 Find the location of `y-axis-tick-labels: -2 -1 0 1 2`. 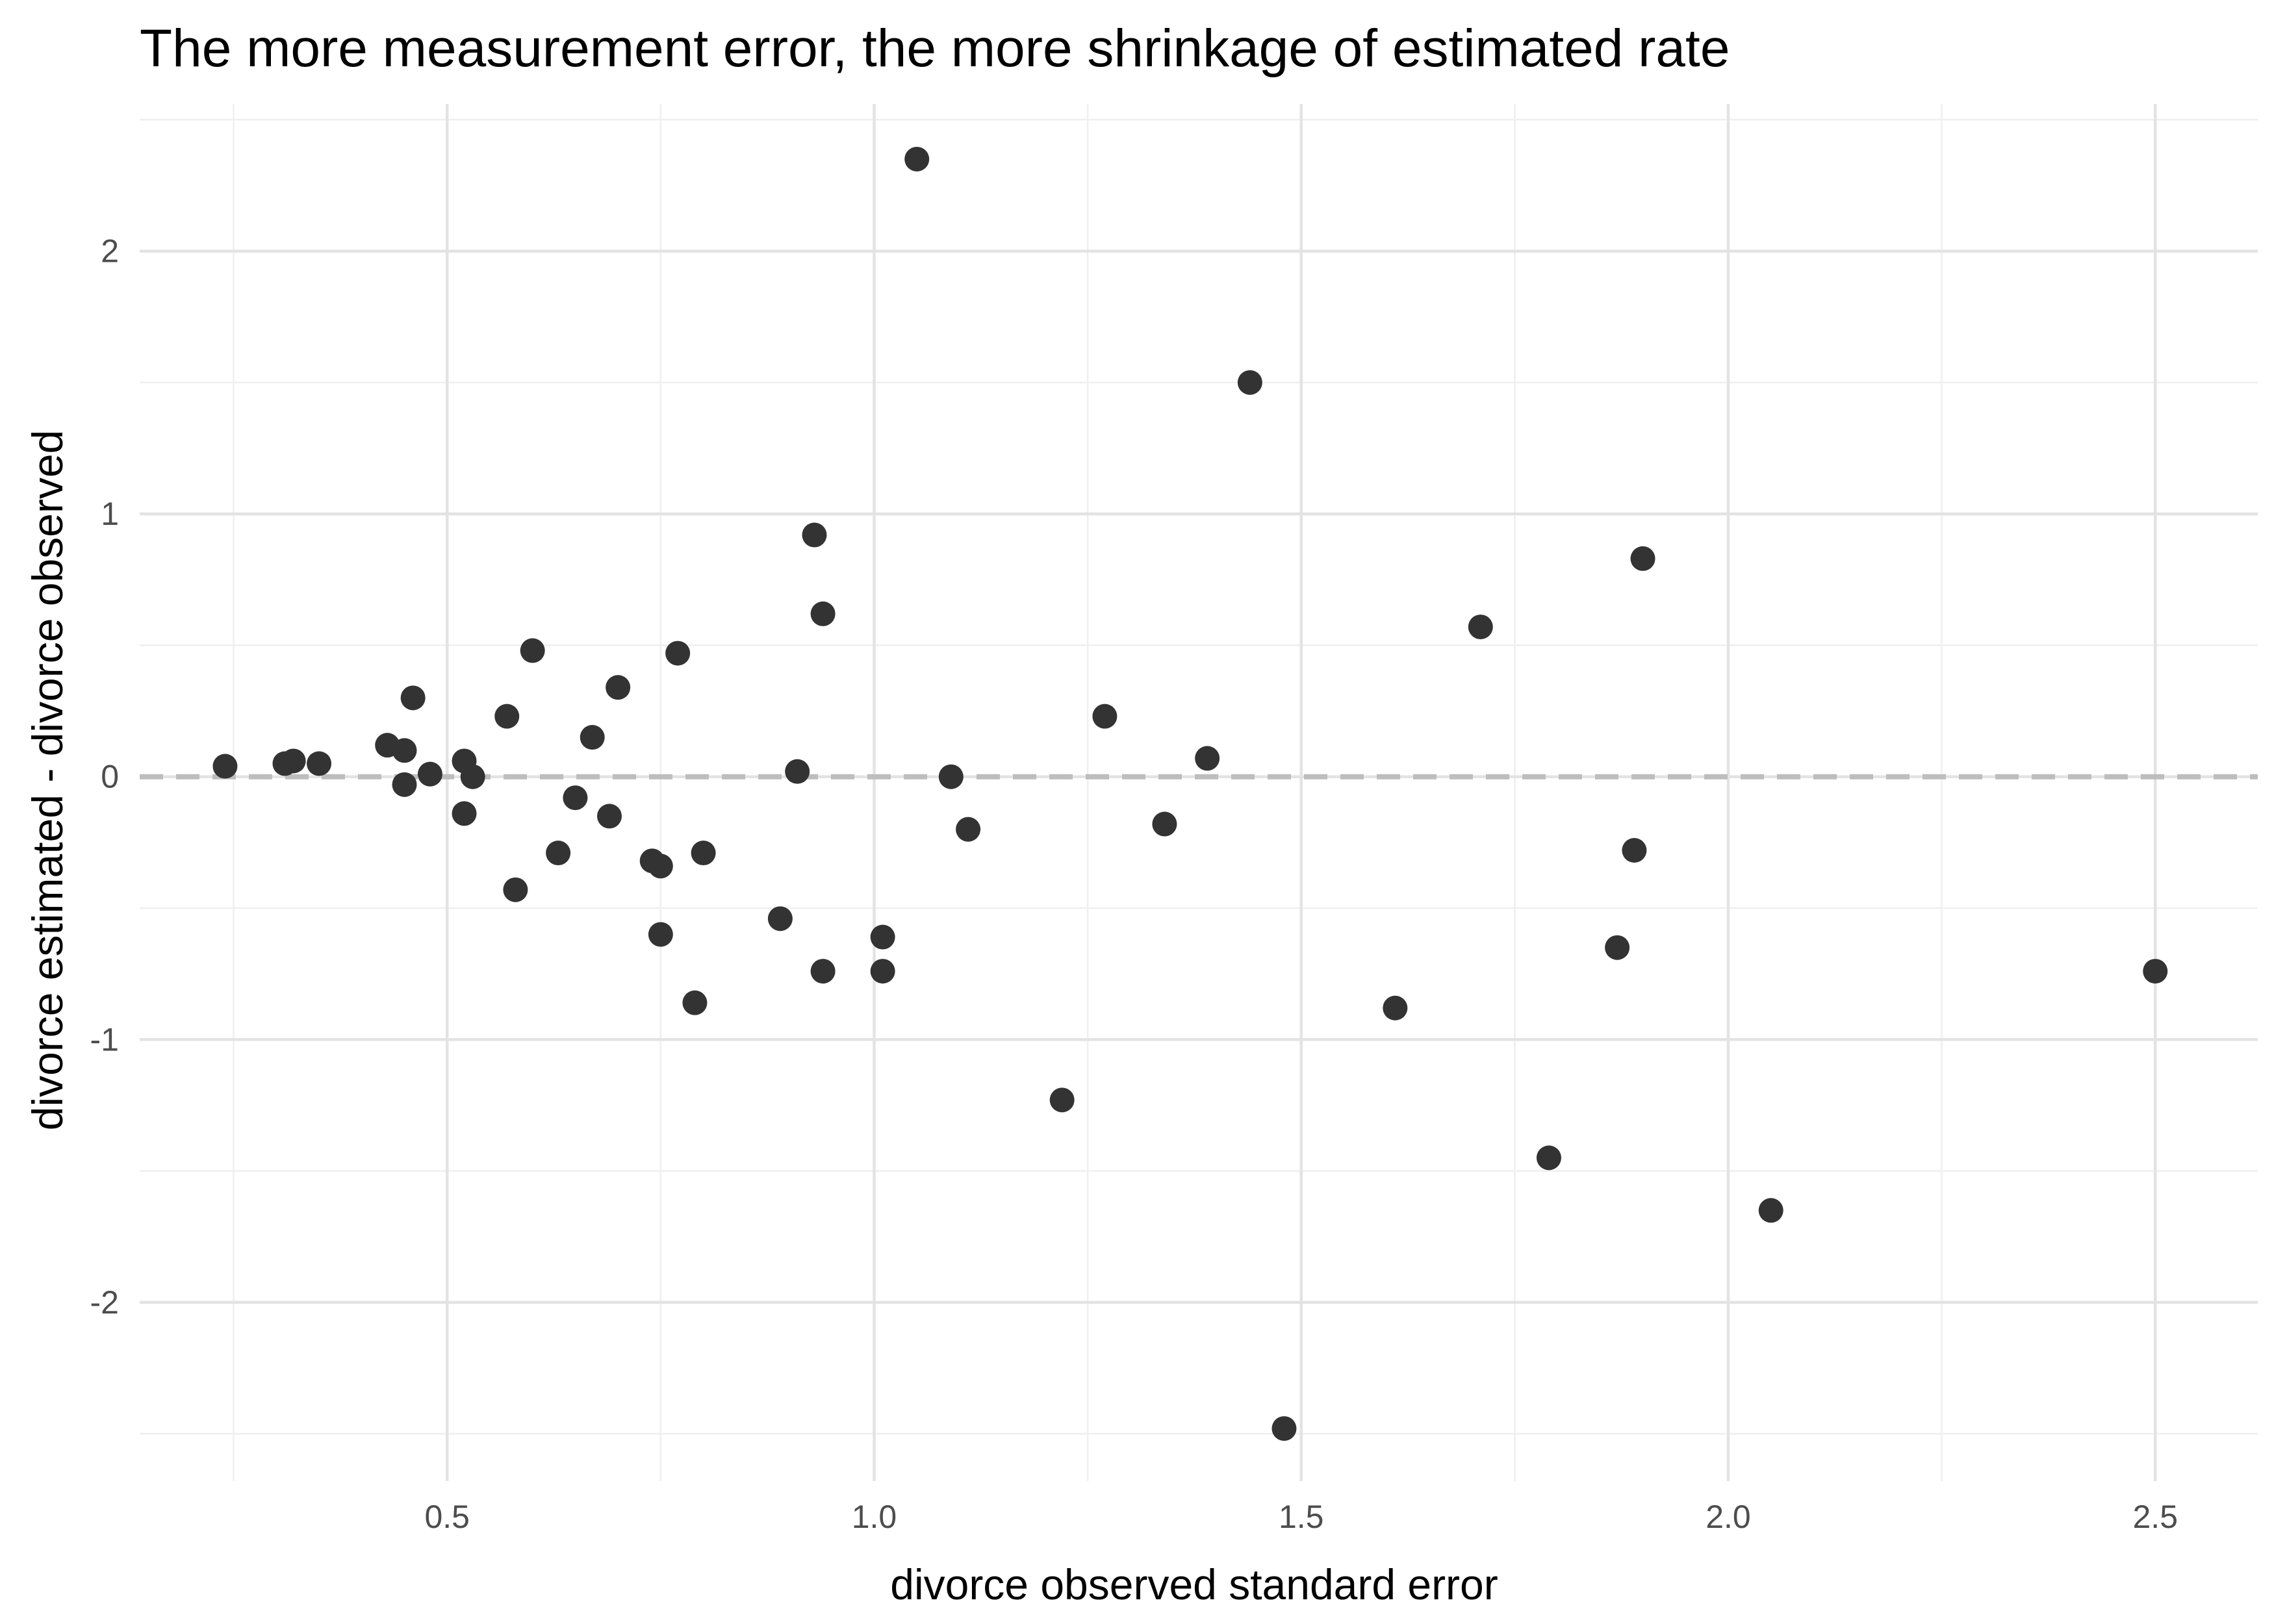

y-axis-tick-labels: -2 -1 0 1 2 is located at coordinates (104, 777).